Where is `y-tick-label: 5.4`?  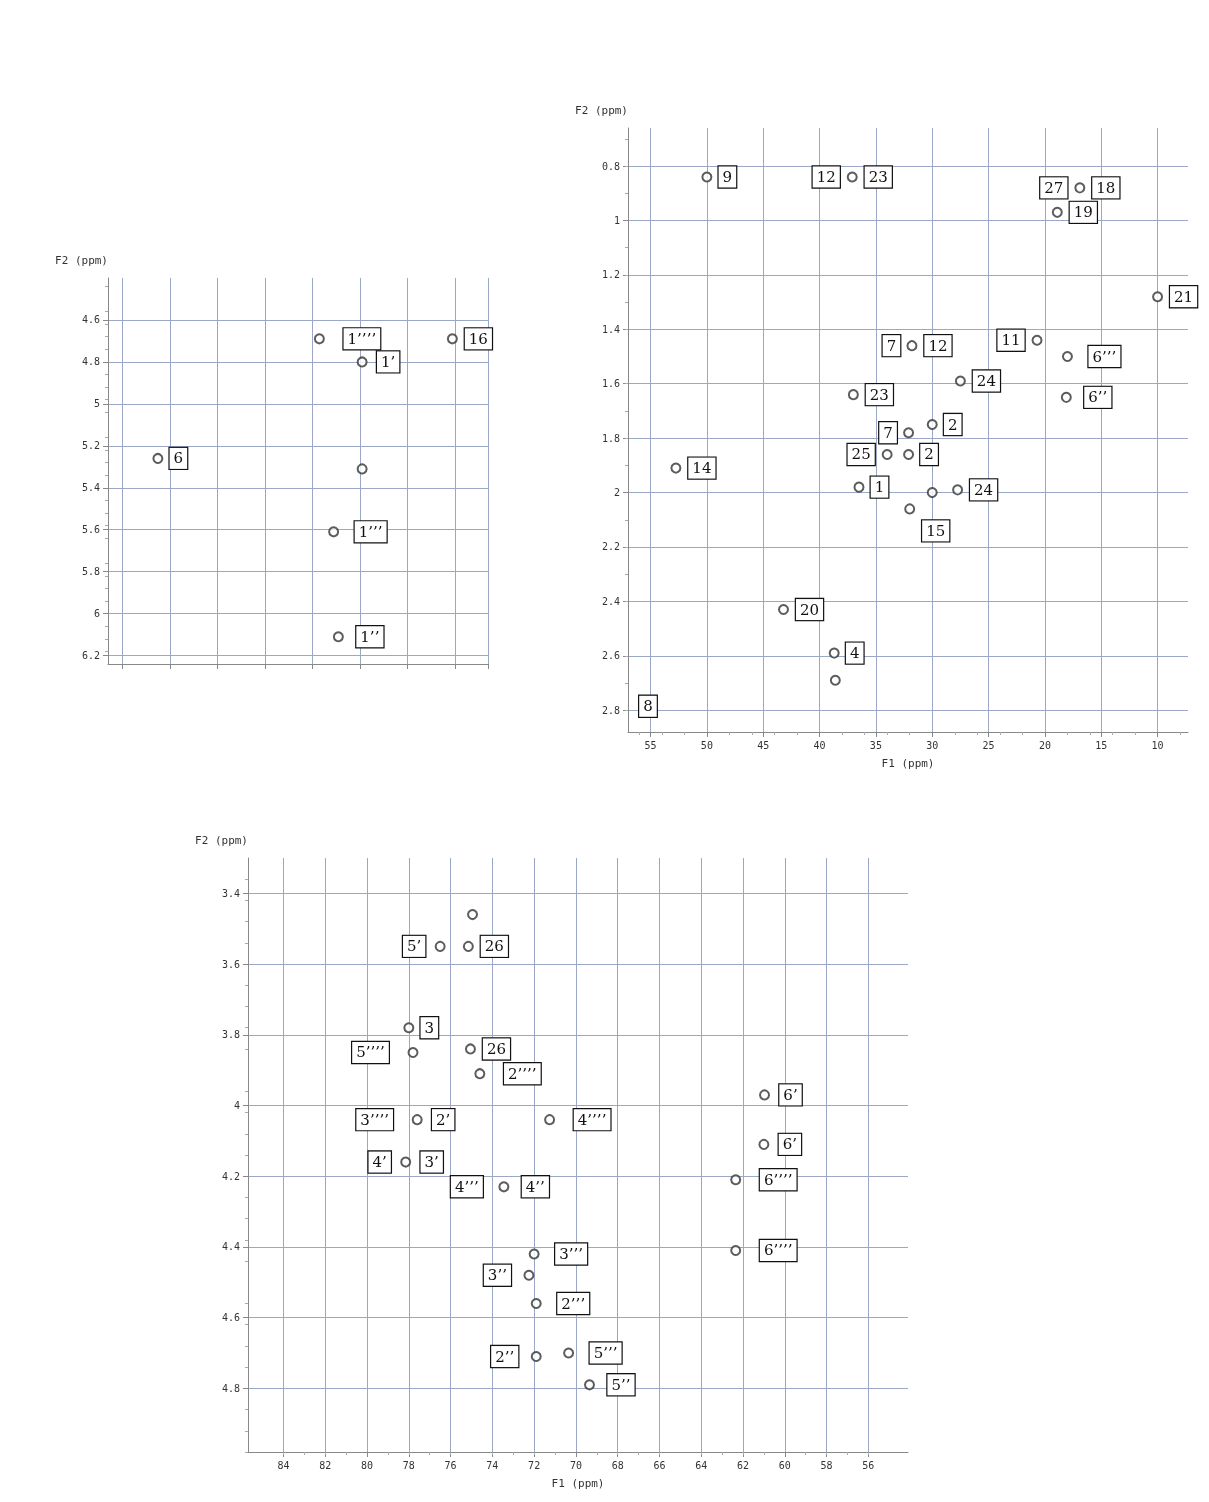 y-tick-label: 5.4 is located at coordinates (90, 488).